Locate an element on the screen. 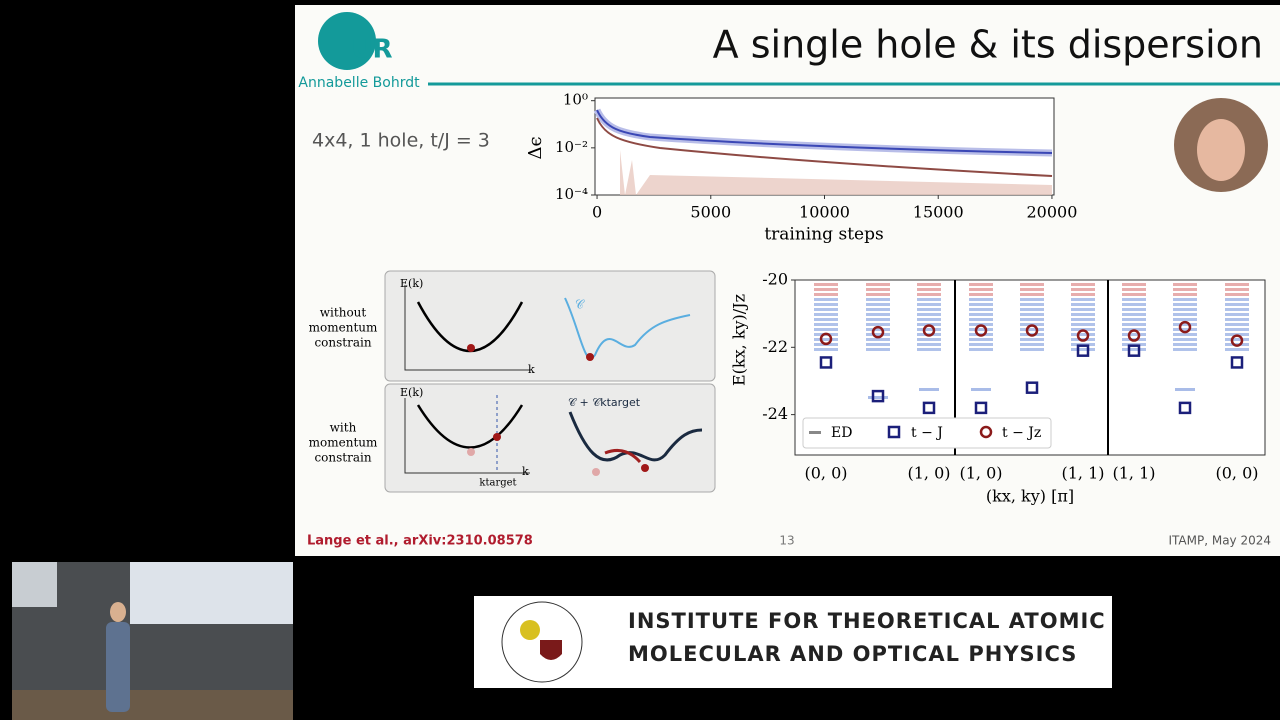 The width and height of the screenshot is (1280, 720). noise-band is located at coordinates (836, 172).